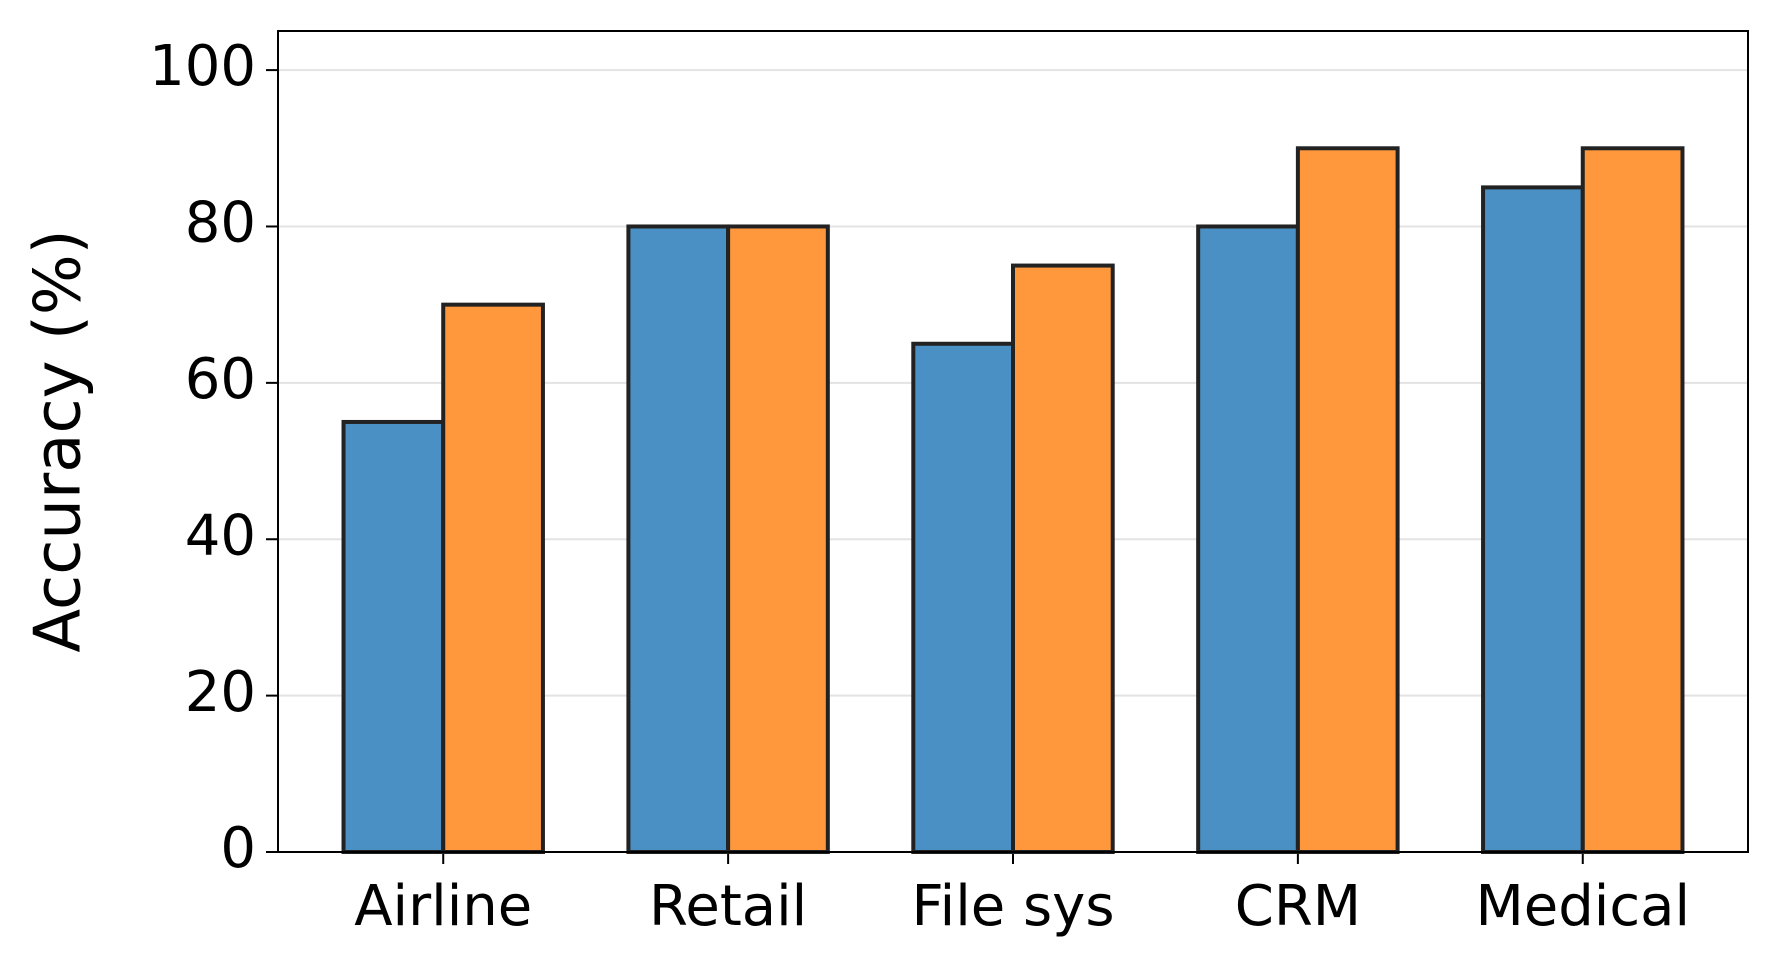 The image size is (1770, 973). What do you see at coordinates (1582, 906) in the screenshot?
I see `x-tick-label: Medical` at bounding box center [1582, 906].